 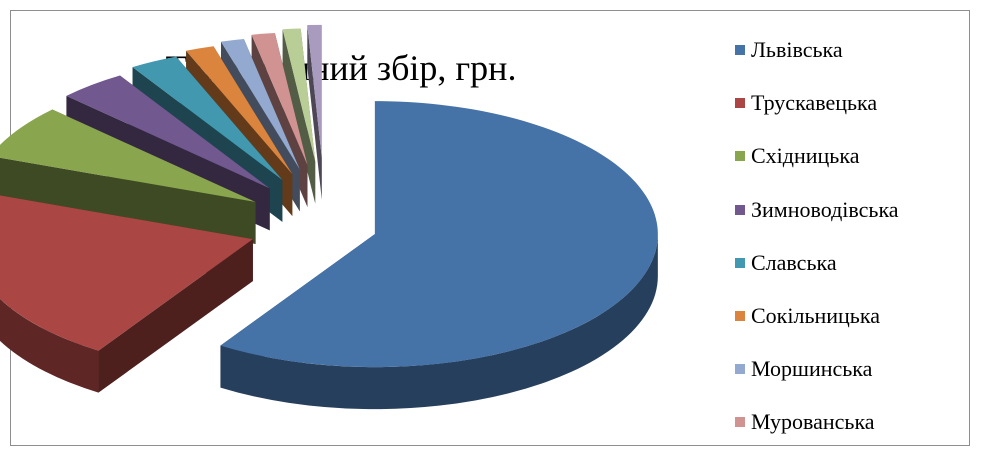 What do you see at coordinates (815, 315) in the screenshot?
I see `legend-label: Сокільницька` at bounding box center [815, 315].